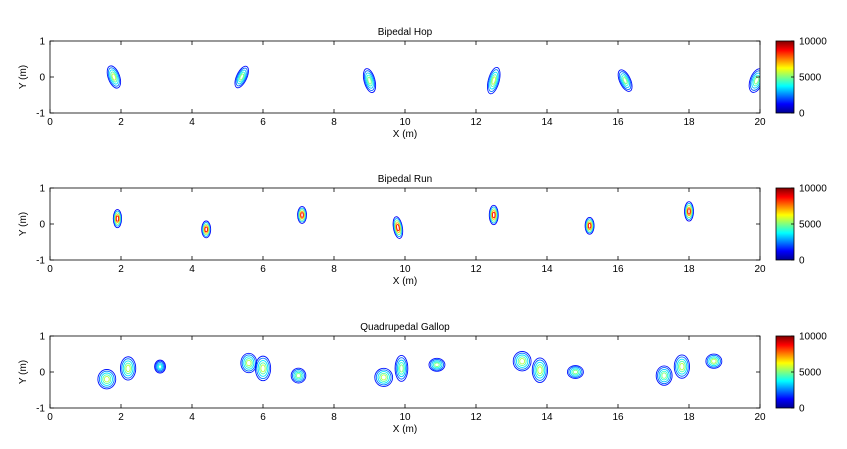  What do you see at coordinates (263, 122) in the screenshot?
I see `x-tick-label: 6` at bounding box center [263, 122].